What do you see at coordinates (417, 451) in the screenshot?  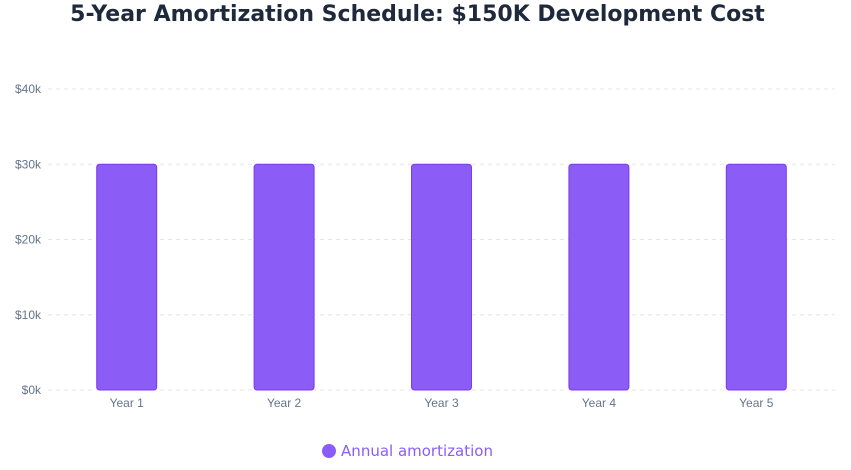 I see `legend-label-annual-amortization: Annual amortization` at bounding box center [417, 451].